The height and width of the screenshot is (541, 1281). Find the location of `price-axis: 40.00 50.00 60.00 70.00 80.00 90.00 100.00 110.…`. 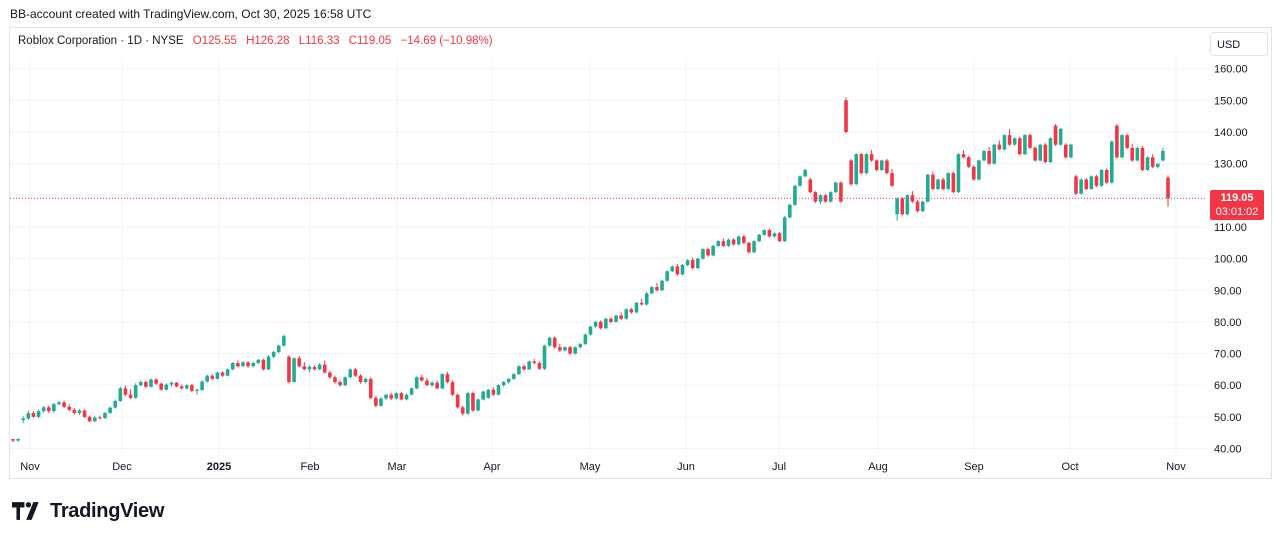

price-axis: 40.00 50.00 60.00 70.00 80.00 90.00 100.00 110.… is located at coordinates (1231, 260).